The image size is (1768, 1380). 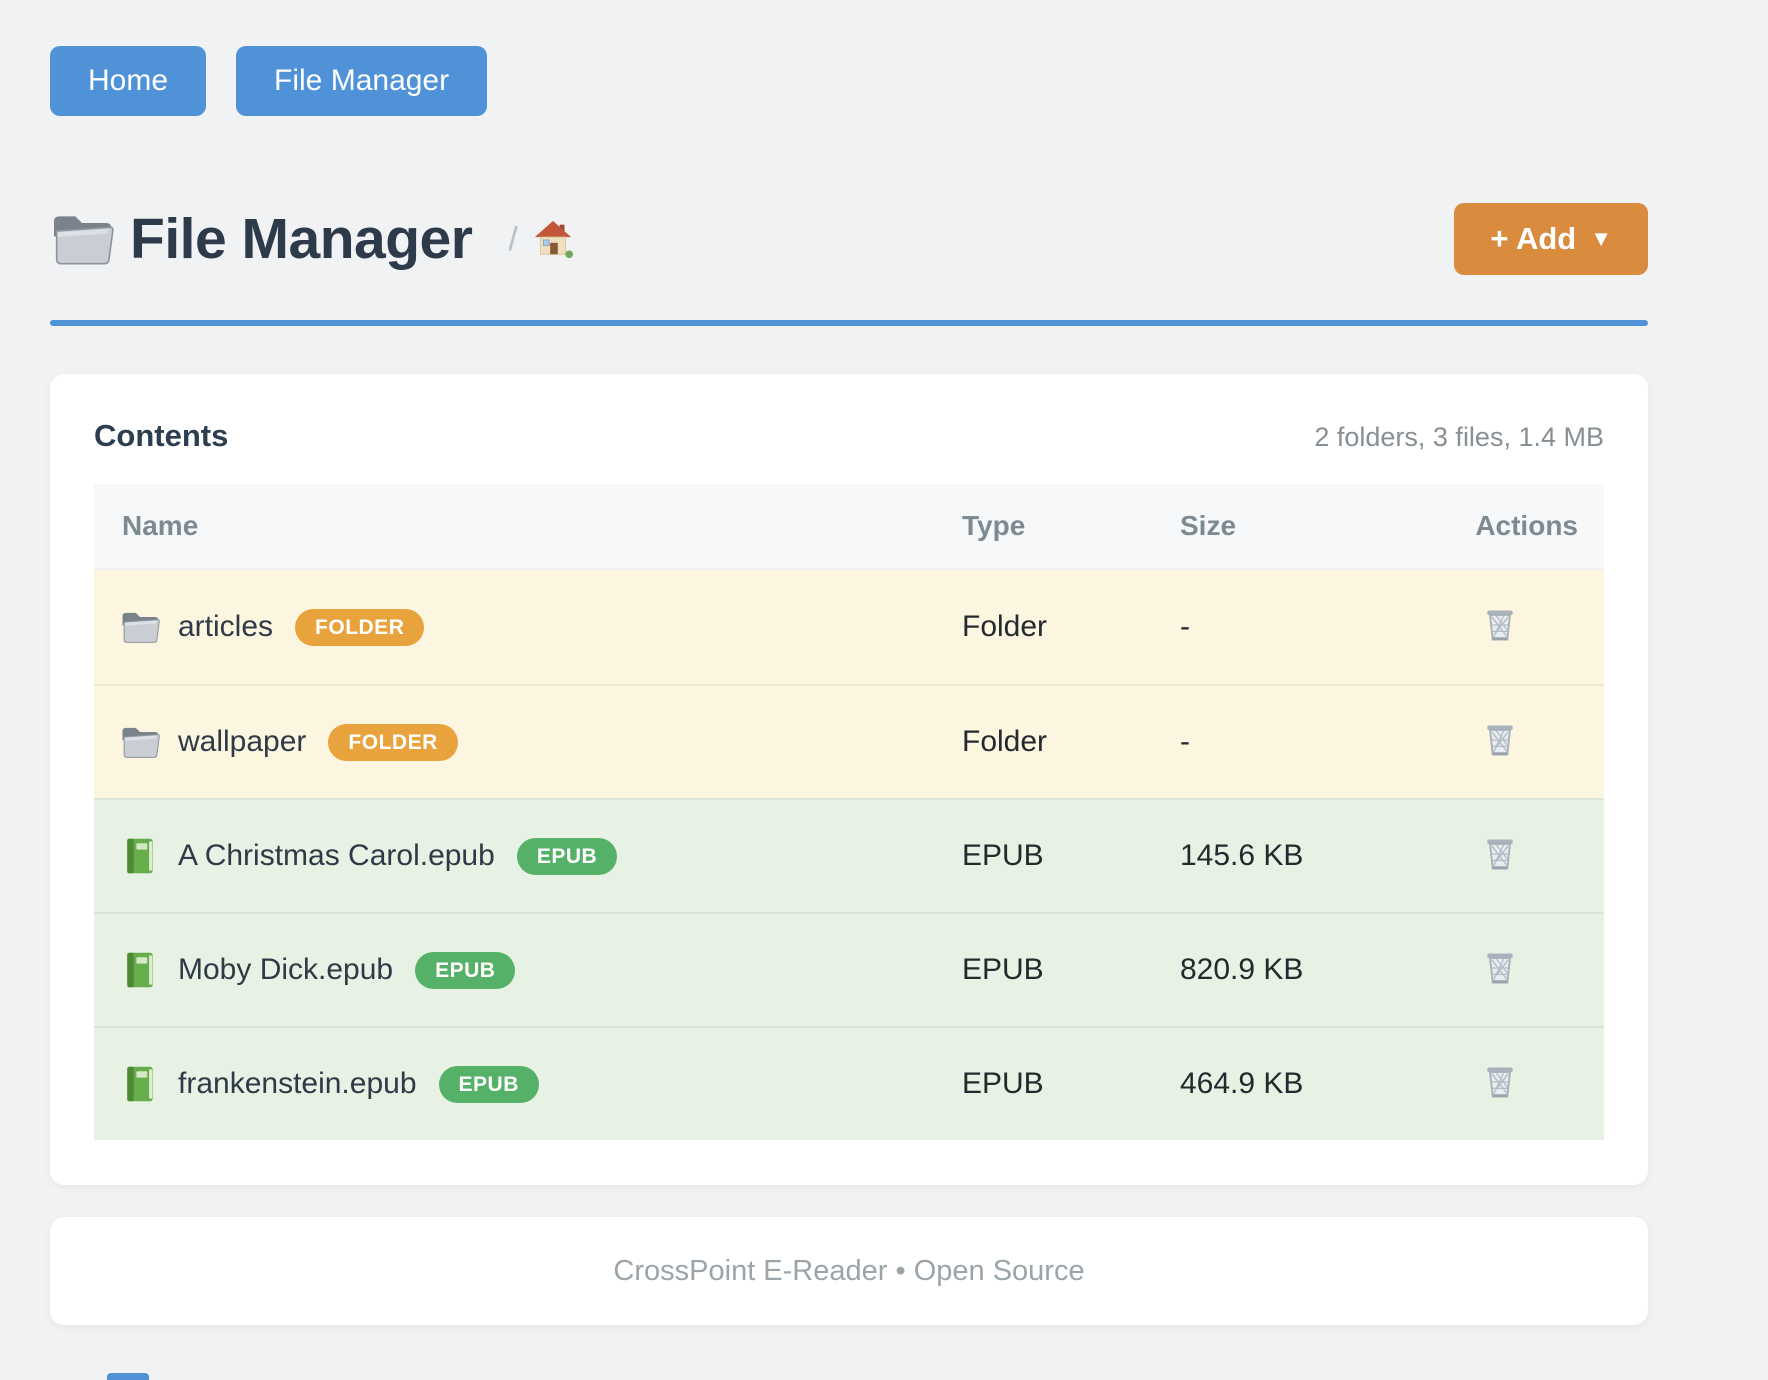 What do you see at coordinates (849, 741) in the screenshot?
I see `table-row: wallpaper FOLDER Folder -` at bounding box center [849, 741].